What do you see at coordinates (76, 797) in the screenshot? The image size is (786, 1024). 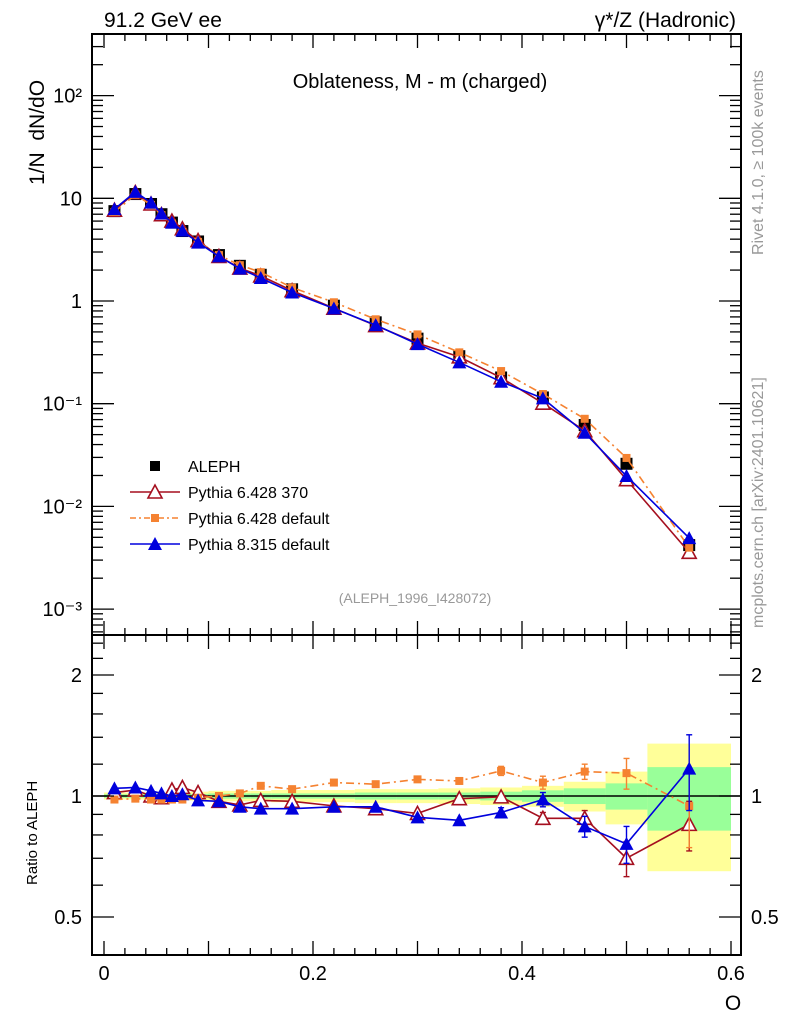 I see `ratio-y-tick-label: 1` at bounding box center [76, 797].